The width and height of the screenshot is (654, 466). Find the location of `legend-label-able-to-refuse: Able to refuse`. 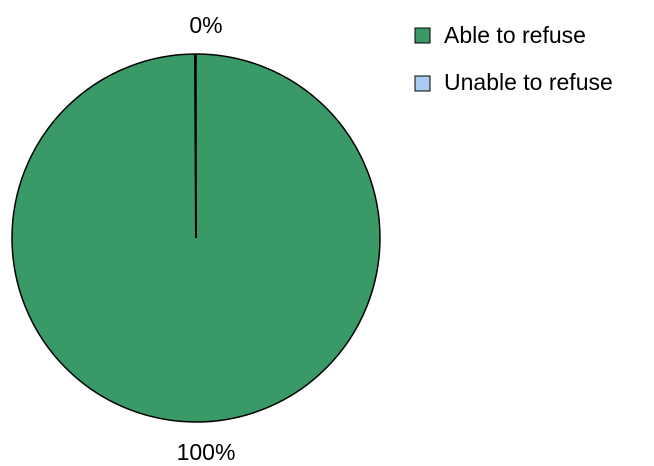

legend-label-able-to-refuse: Able to refuse is located at coordinates (515, 35).